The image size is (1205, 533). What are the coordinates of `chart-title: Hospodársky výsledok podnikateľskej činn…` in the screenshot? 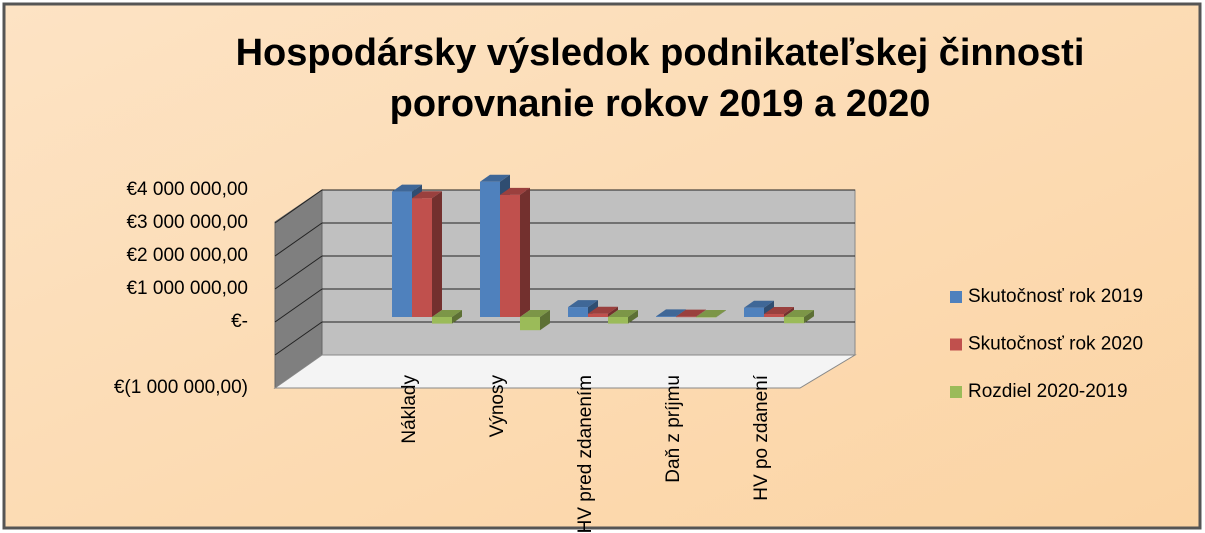 It's located at (660, 53).